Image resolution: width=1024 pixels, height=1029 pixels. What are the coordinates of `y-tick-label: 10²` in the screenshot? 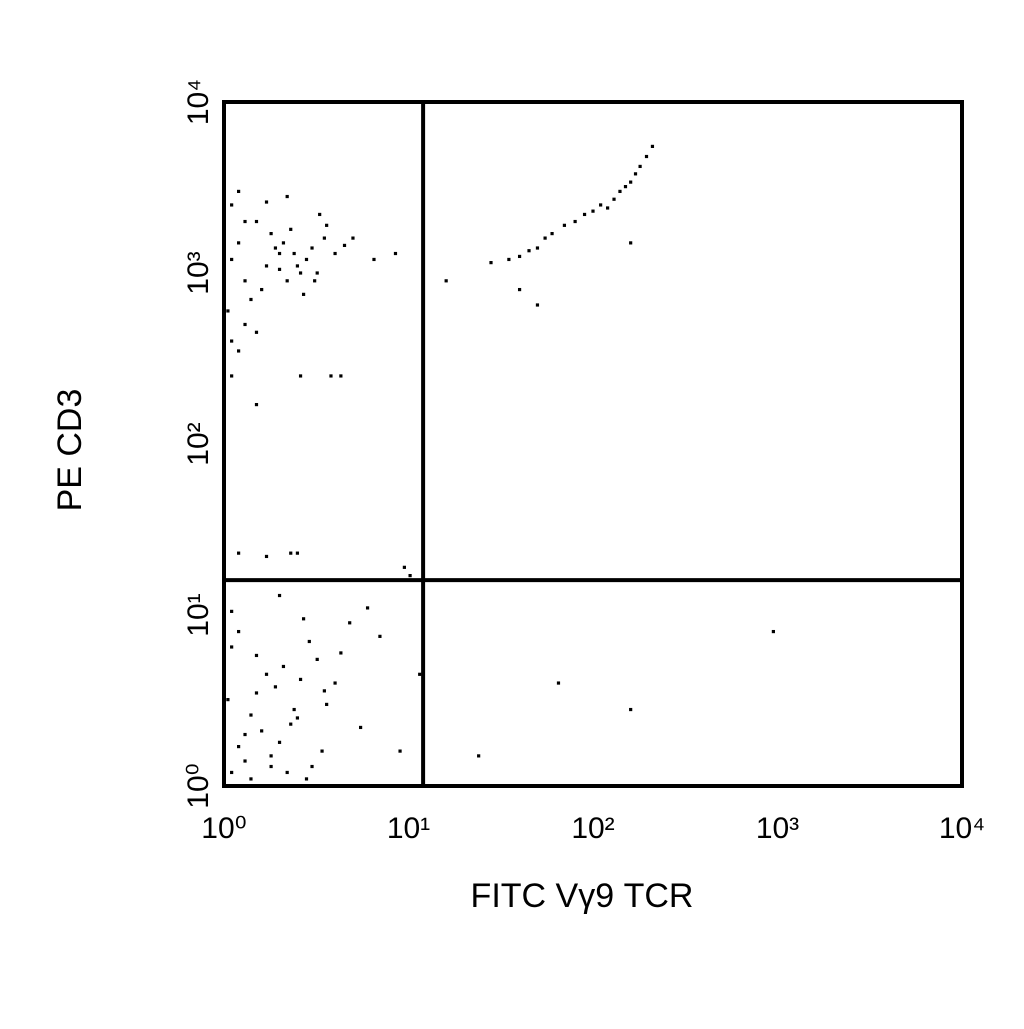 It's located at (198, 443).